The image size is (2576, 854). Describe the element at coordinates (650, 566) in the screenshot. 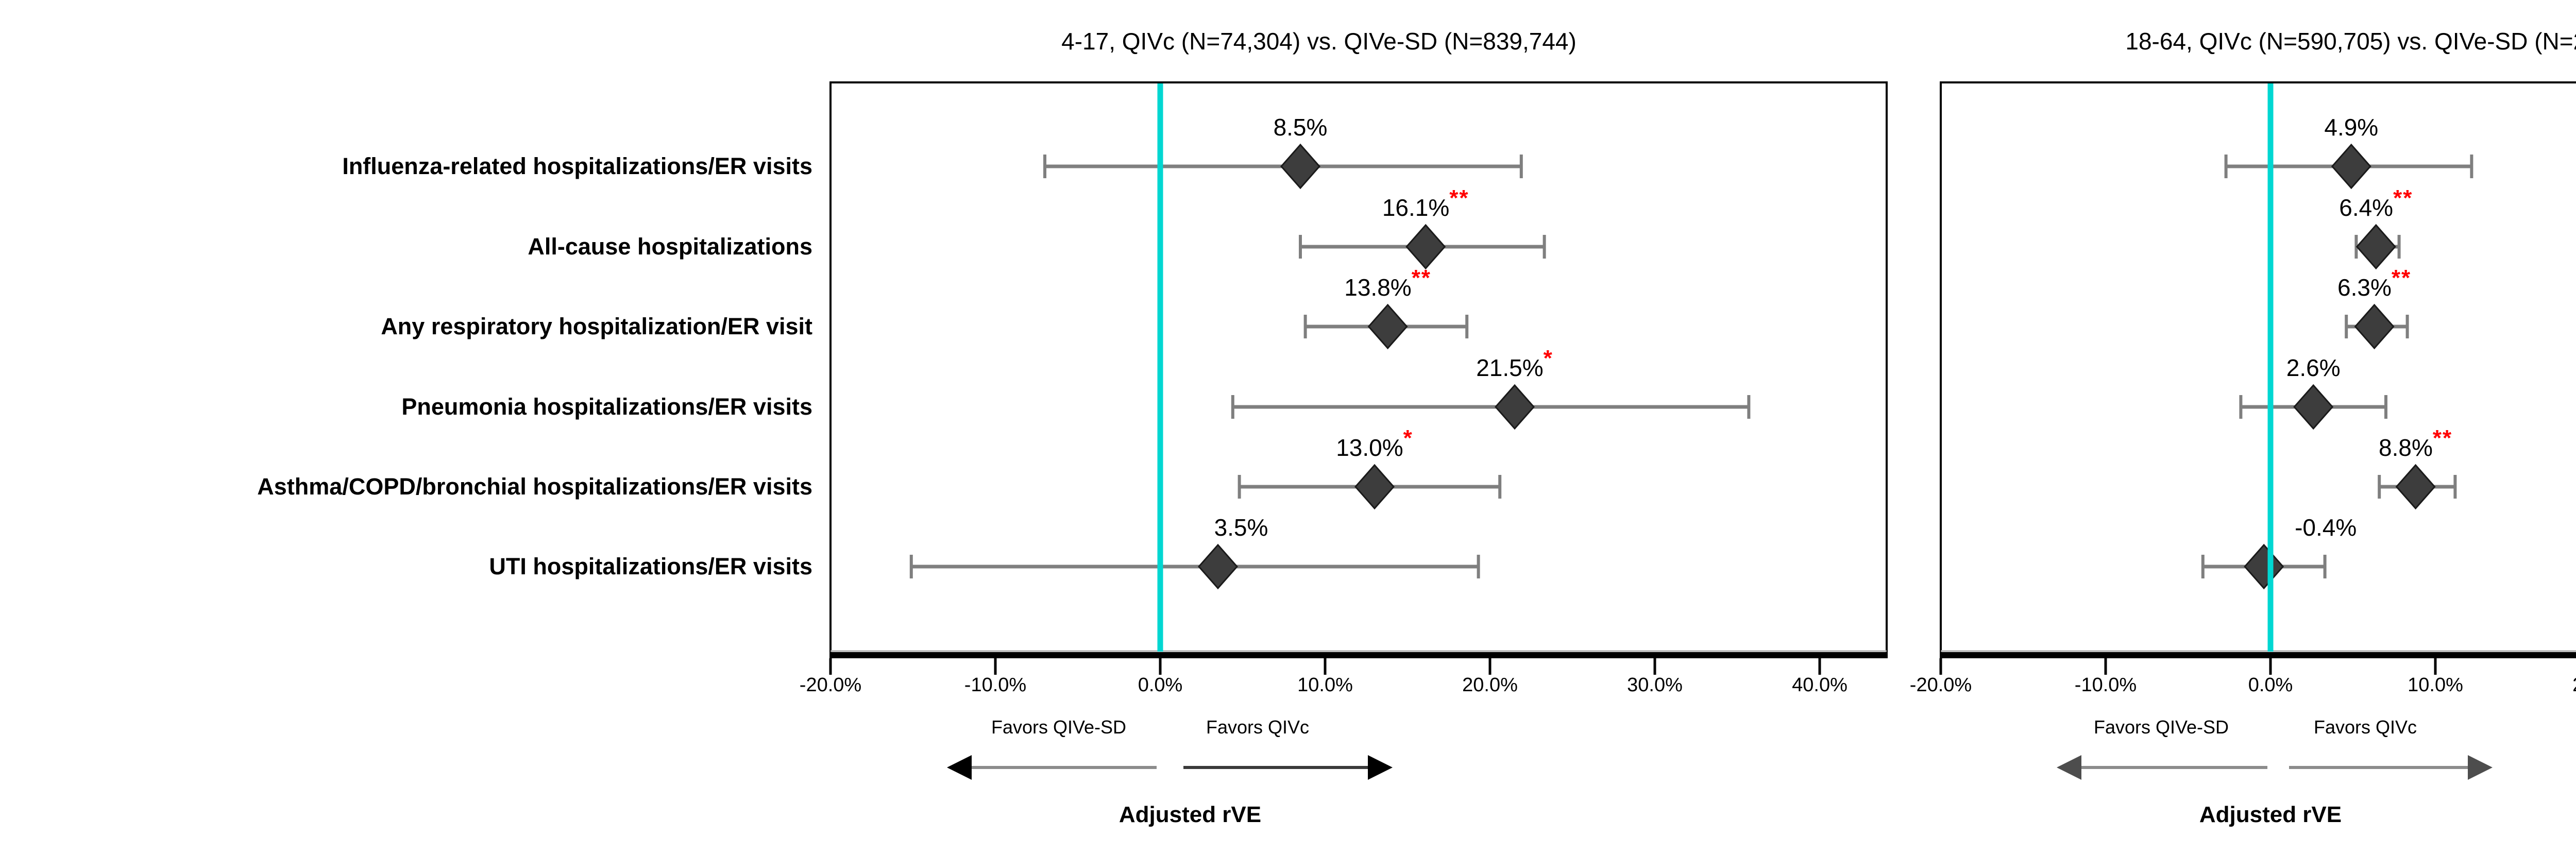

I see `category-label: UTI hospitalizations/ER visits` at that location.